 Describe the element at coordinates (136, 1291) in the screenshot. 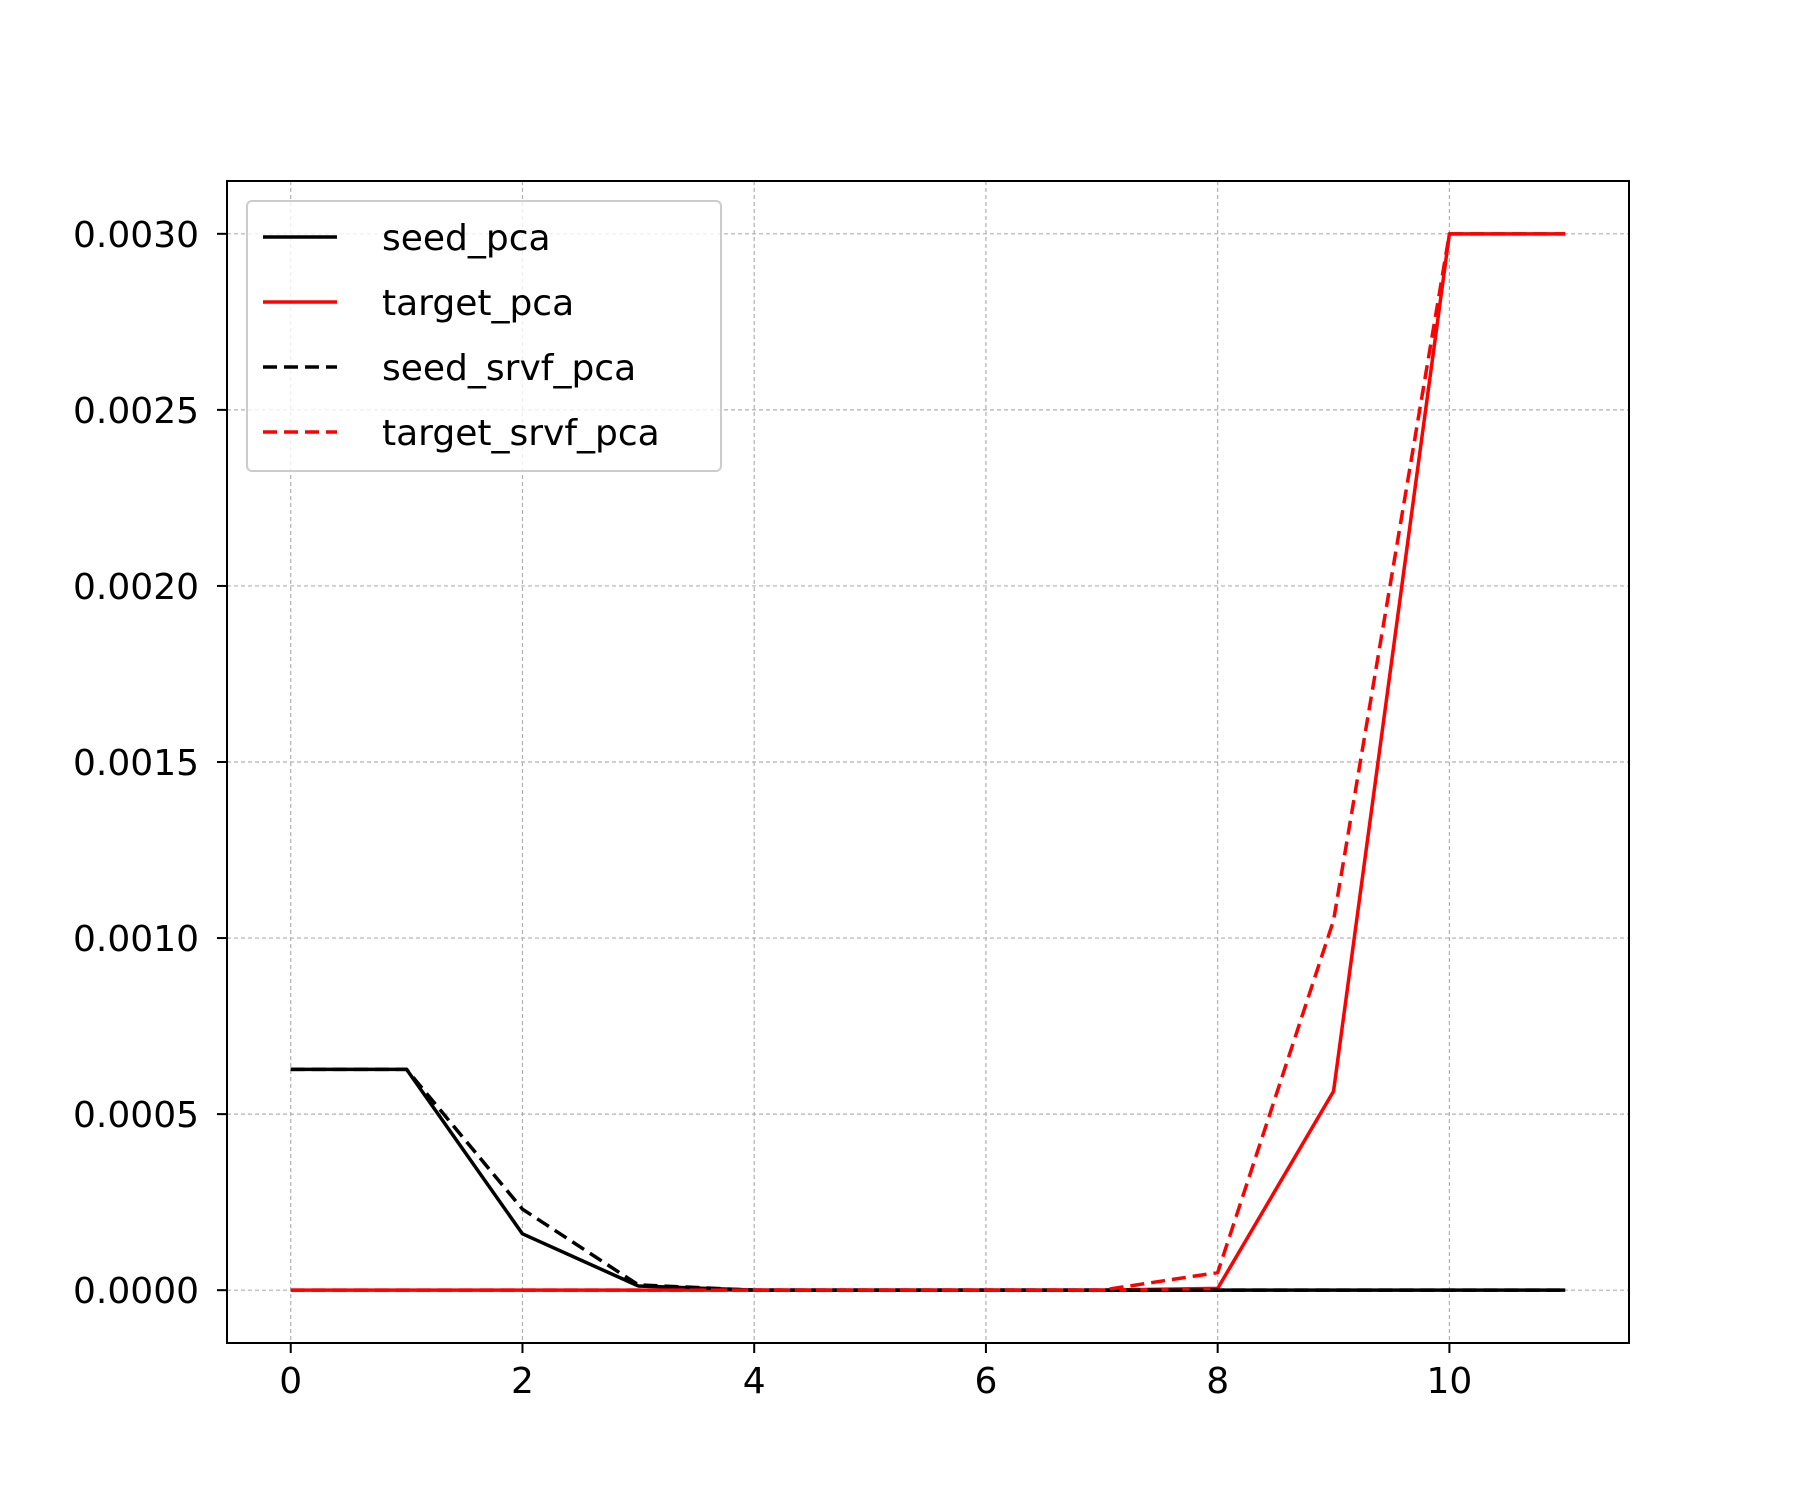

I see `y-tick-label: 0.0000` at that location.